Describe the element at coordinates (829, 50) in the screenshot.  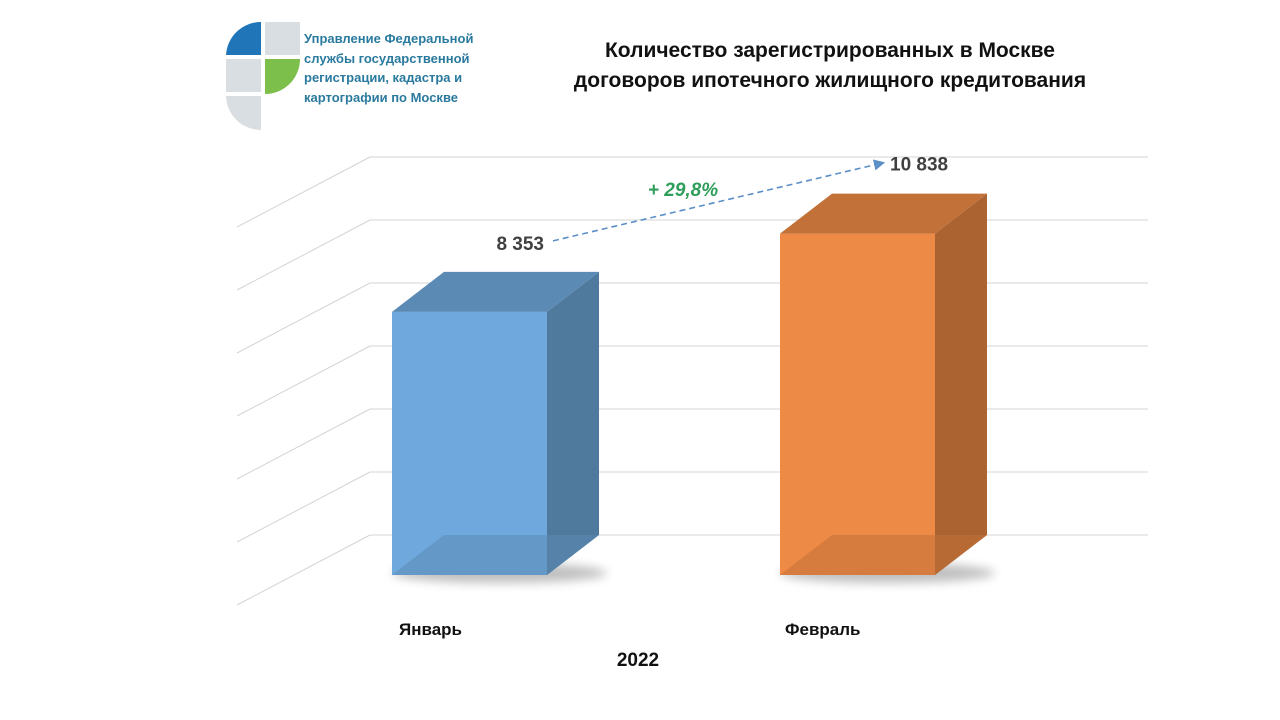
I see `chart-title-line-1: Количество зарегистрированных в Москве` at that location.